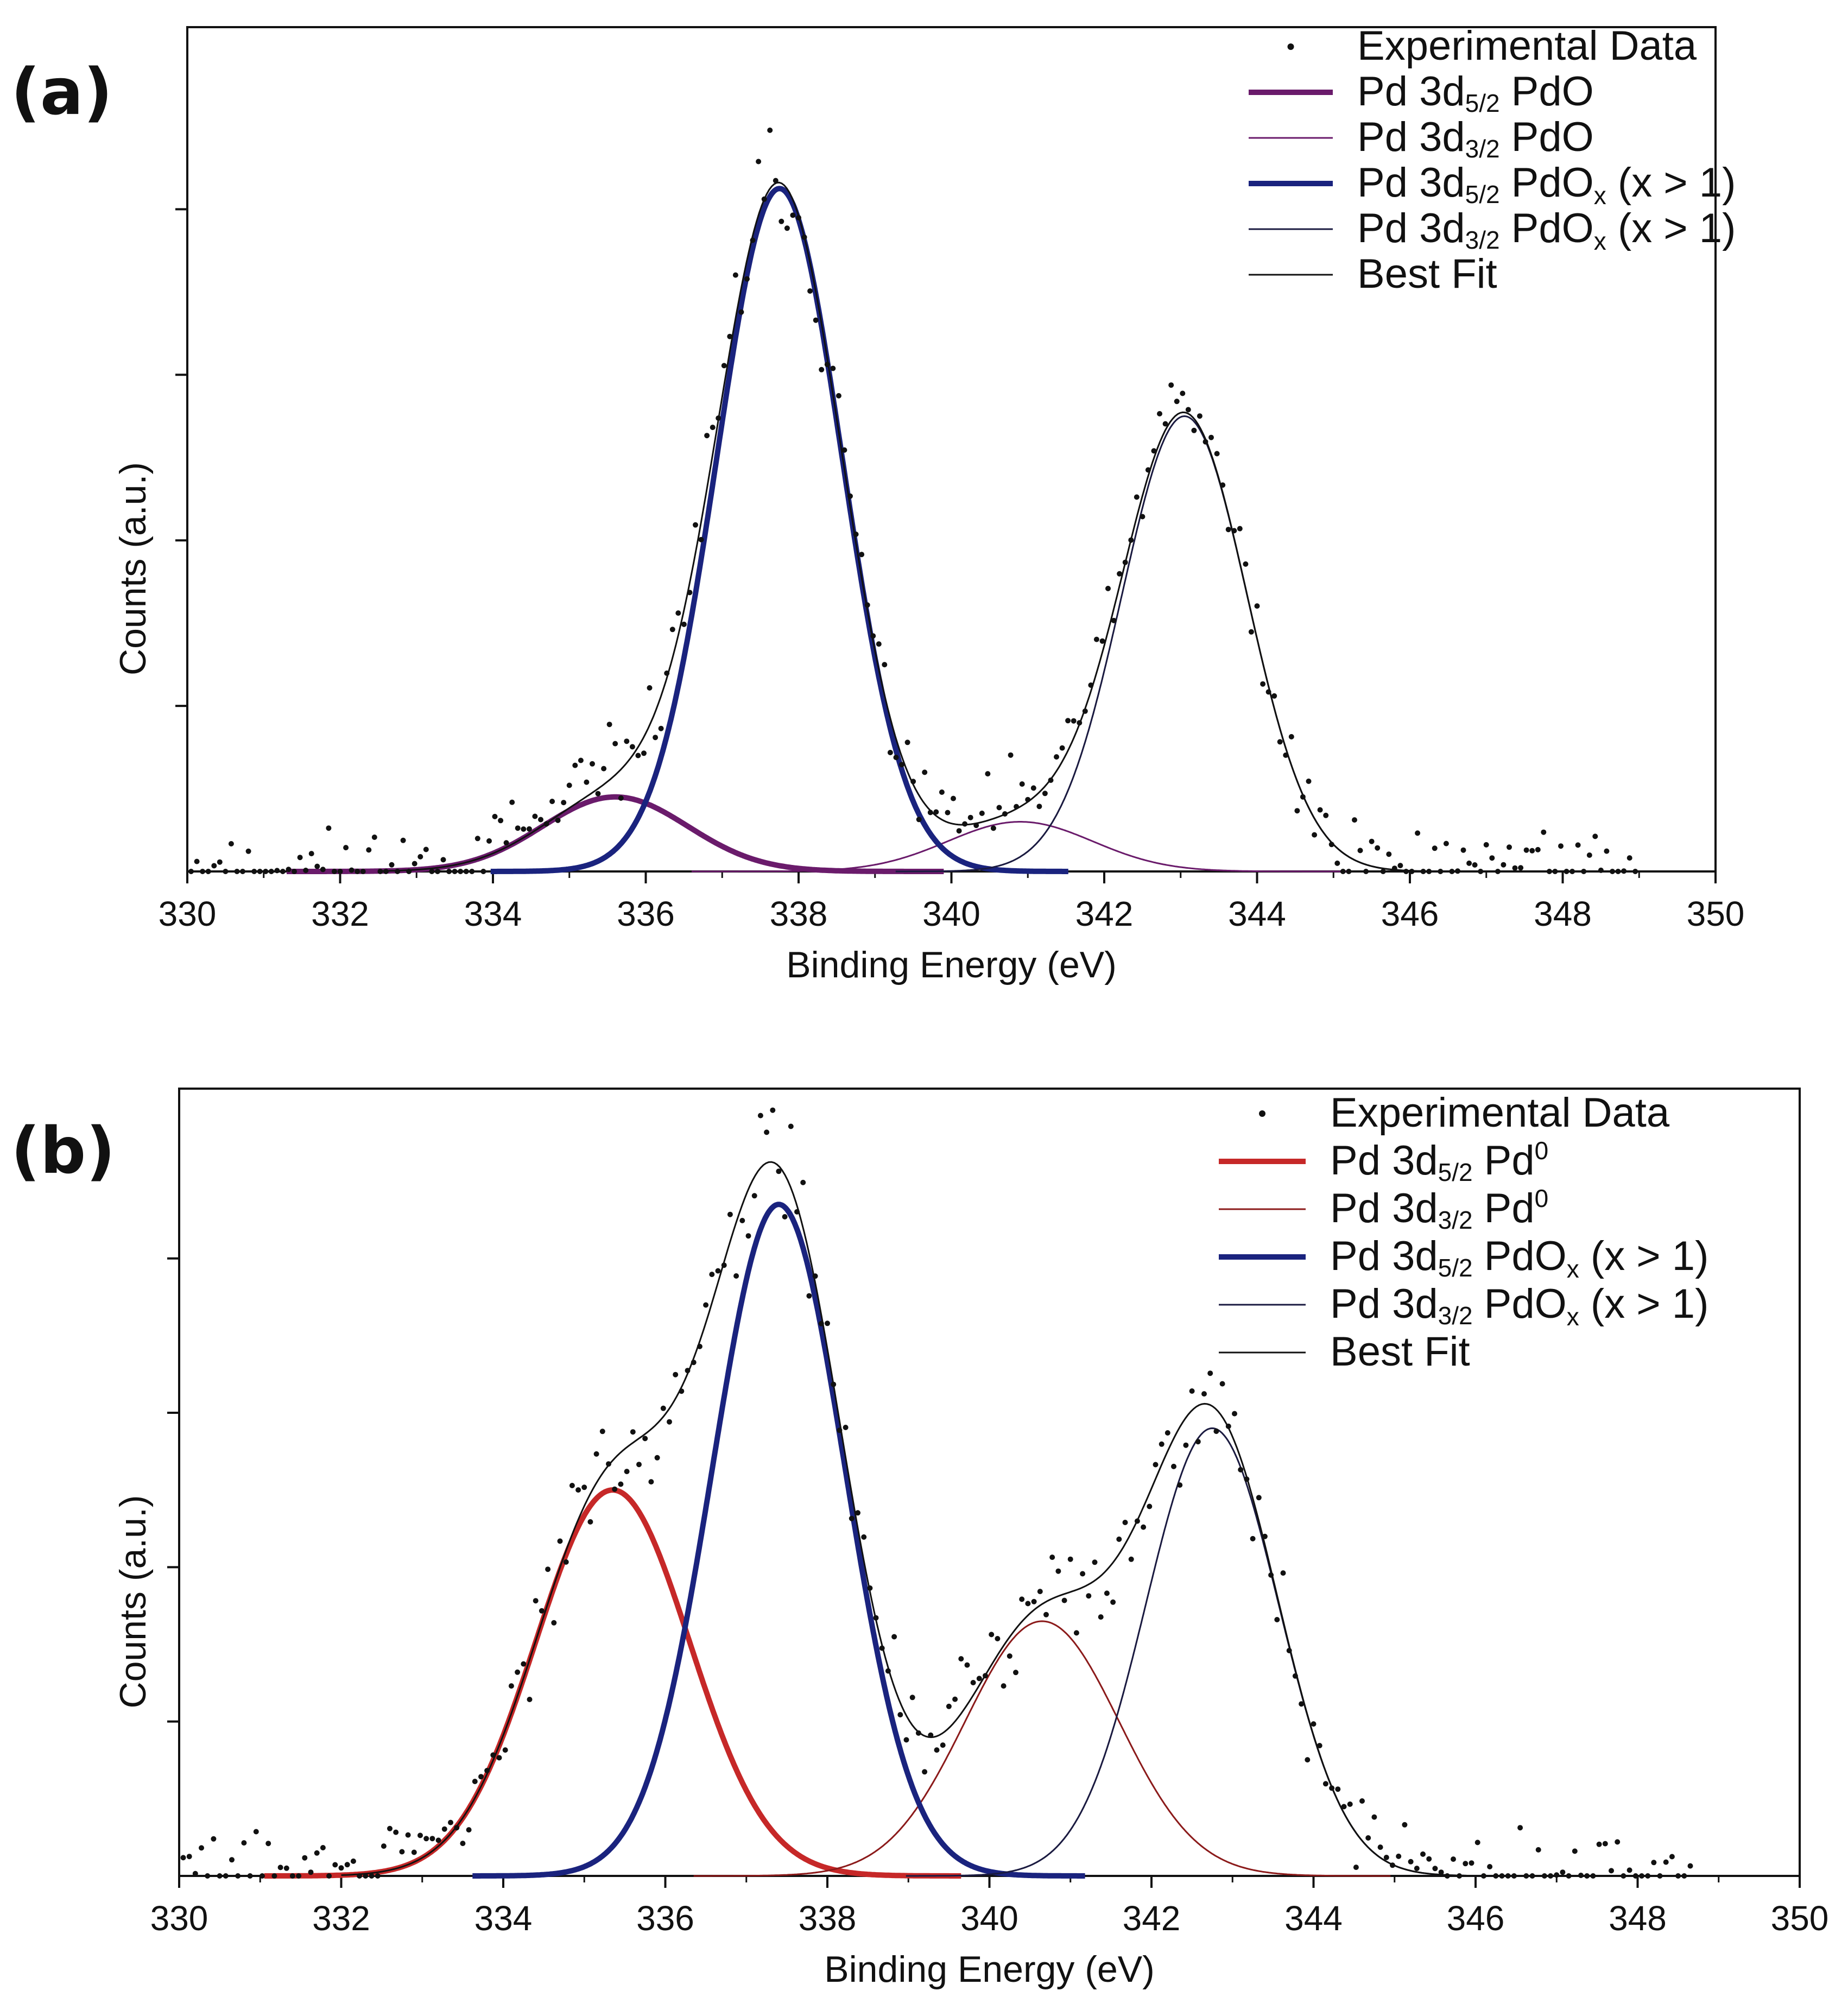 This screenshot has height=2016, width=1848. I want to click on x-tick-label: 330, so click(179, 1918).